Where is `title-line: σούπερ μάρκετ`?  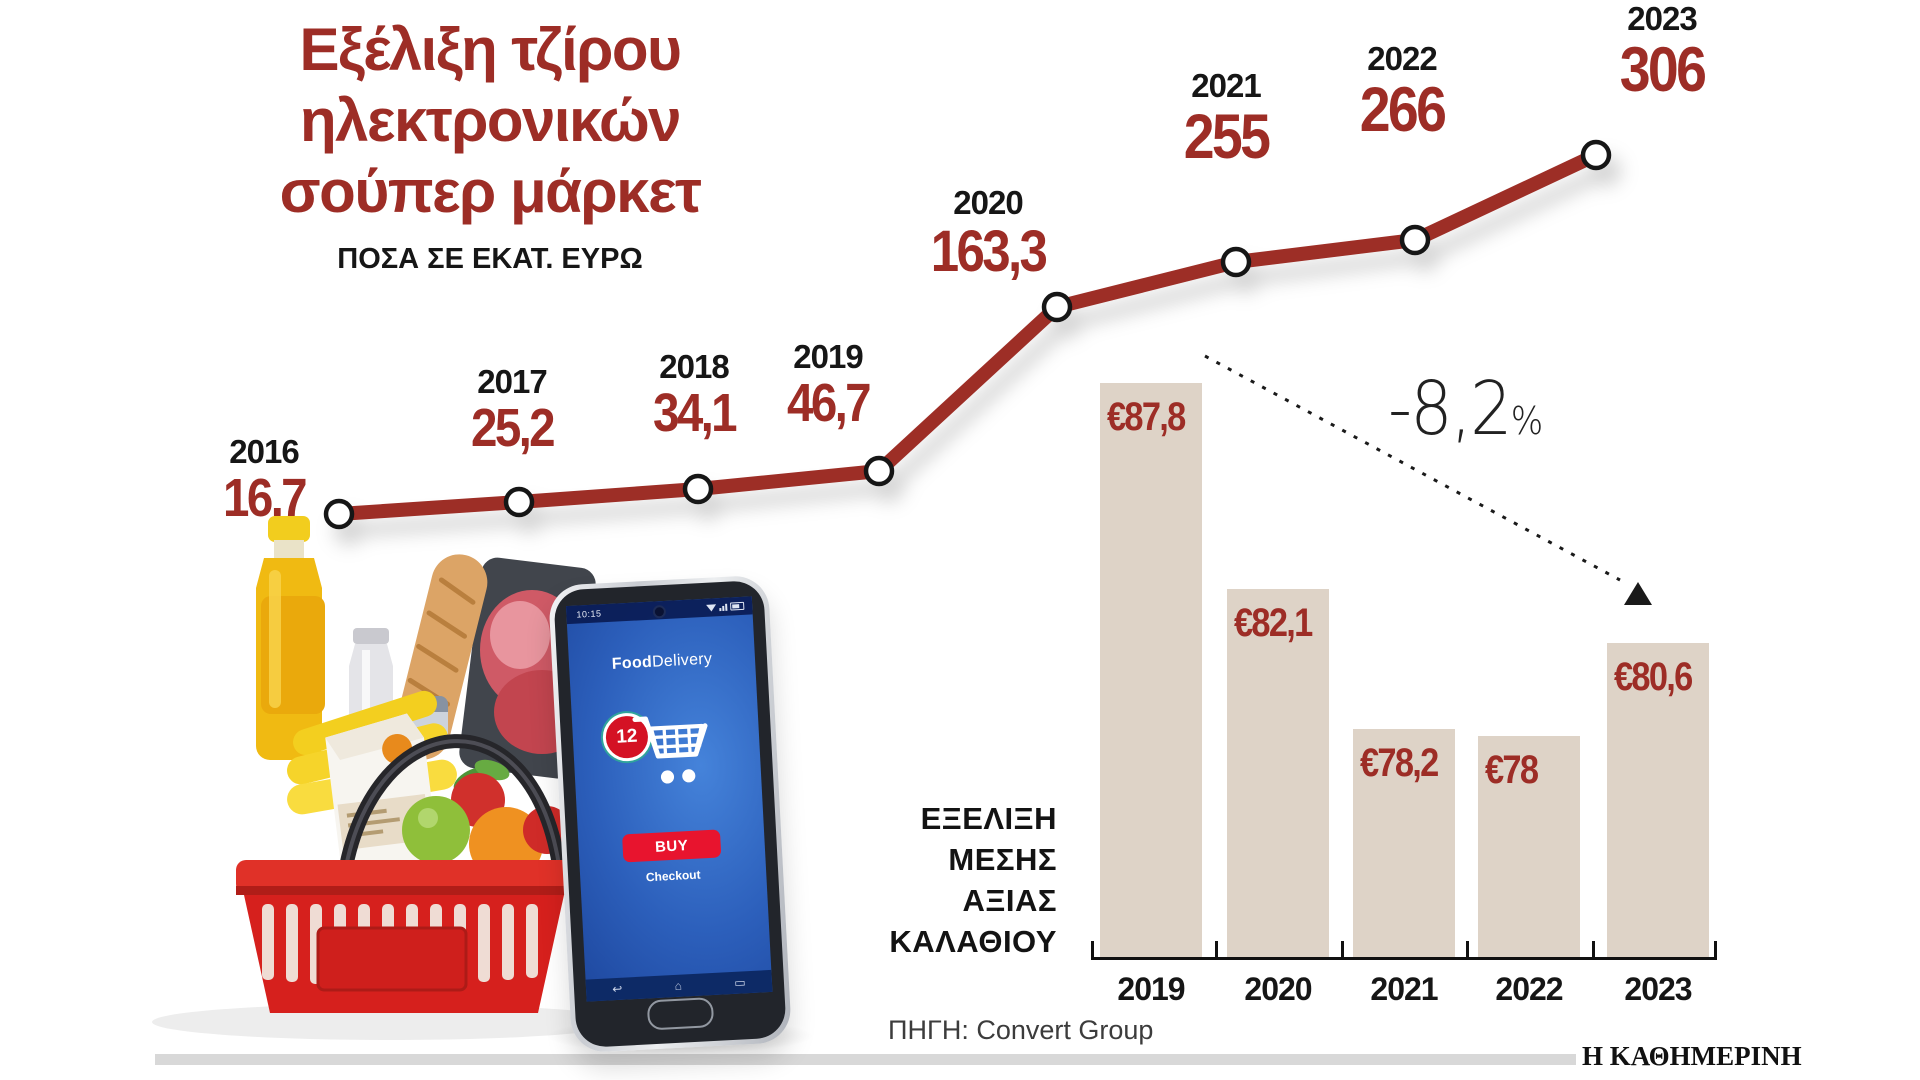
title-line: σούπερ μάρκετ is located at coordinates (490, 191).